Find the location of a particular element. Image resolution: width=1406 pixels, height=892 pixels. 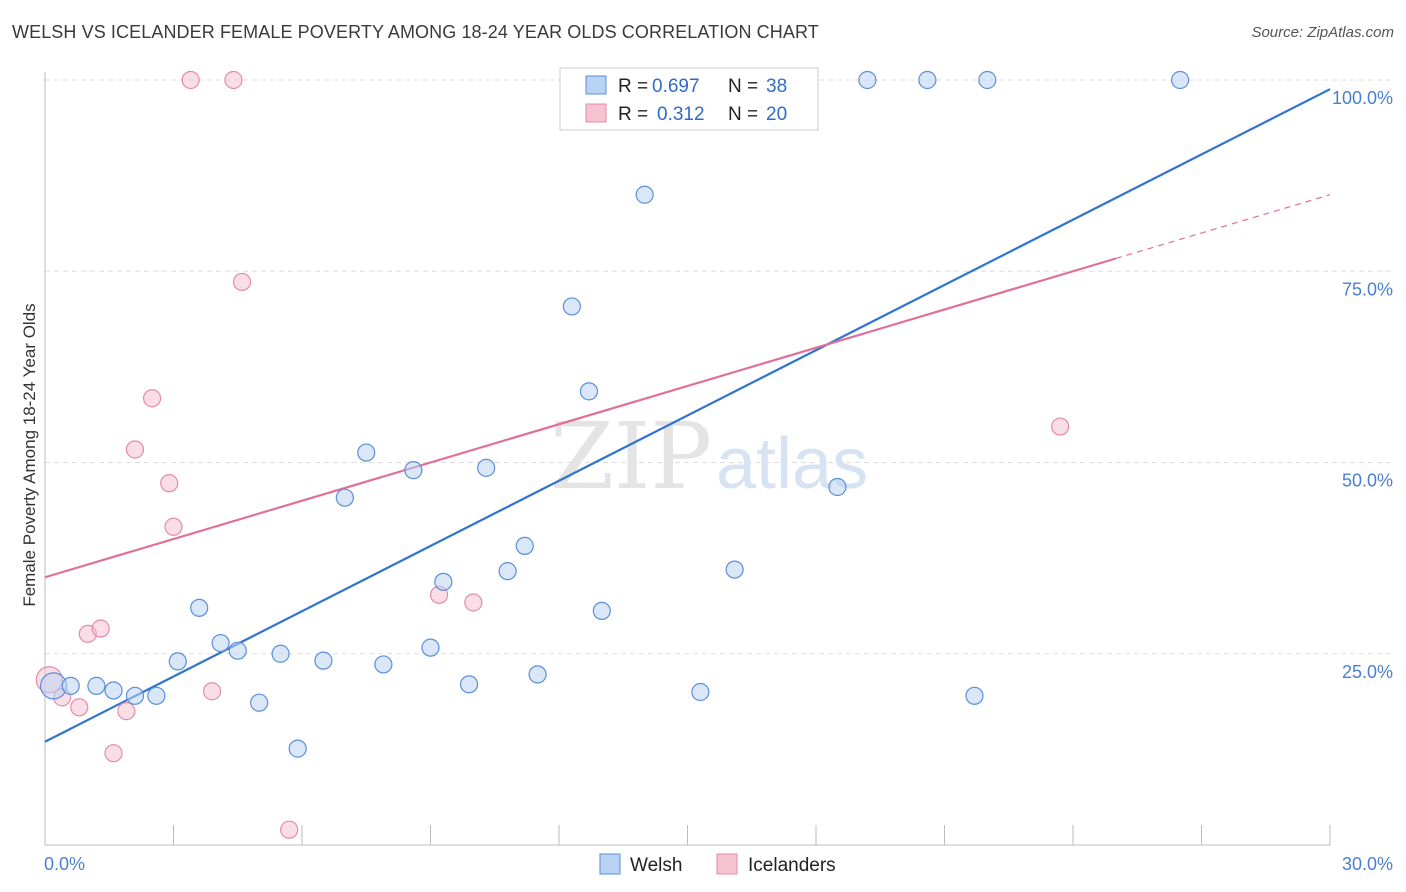

watermark: ZIP atlas is located at coordinates (709, 456).